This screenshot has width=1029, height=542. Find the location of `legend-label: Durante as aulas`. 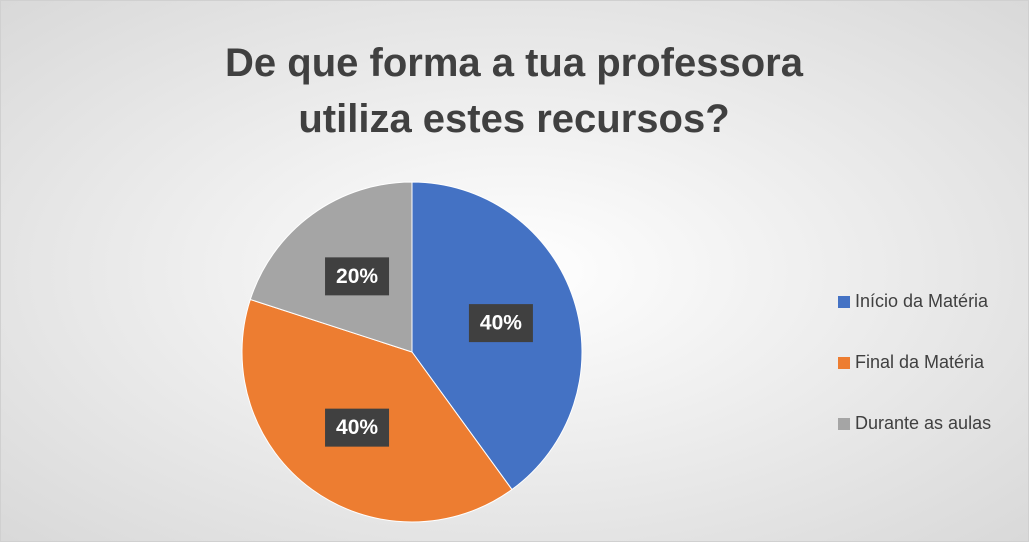

legend-label: Durante as aulas is located at coordinates (923, 423).